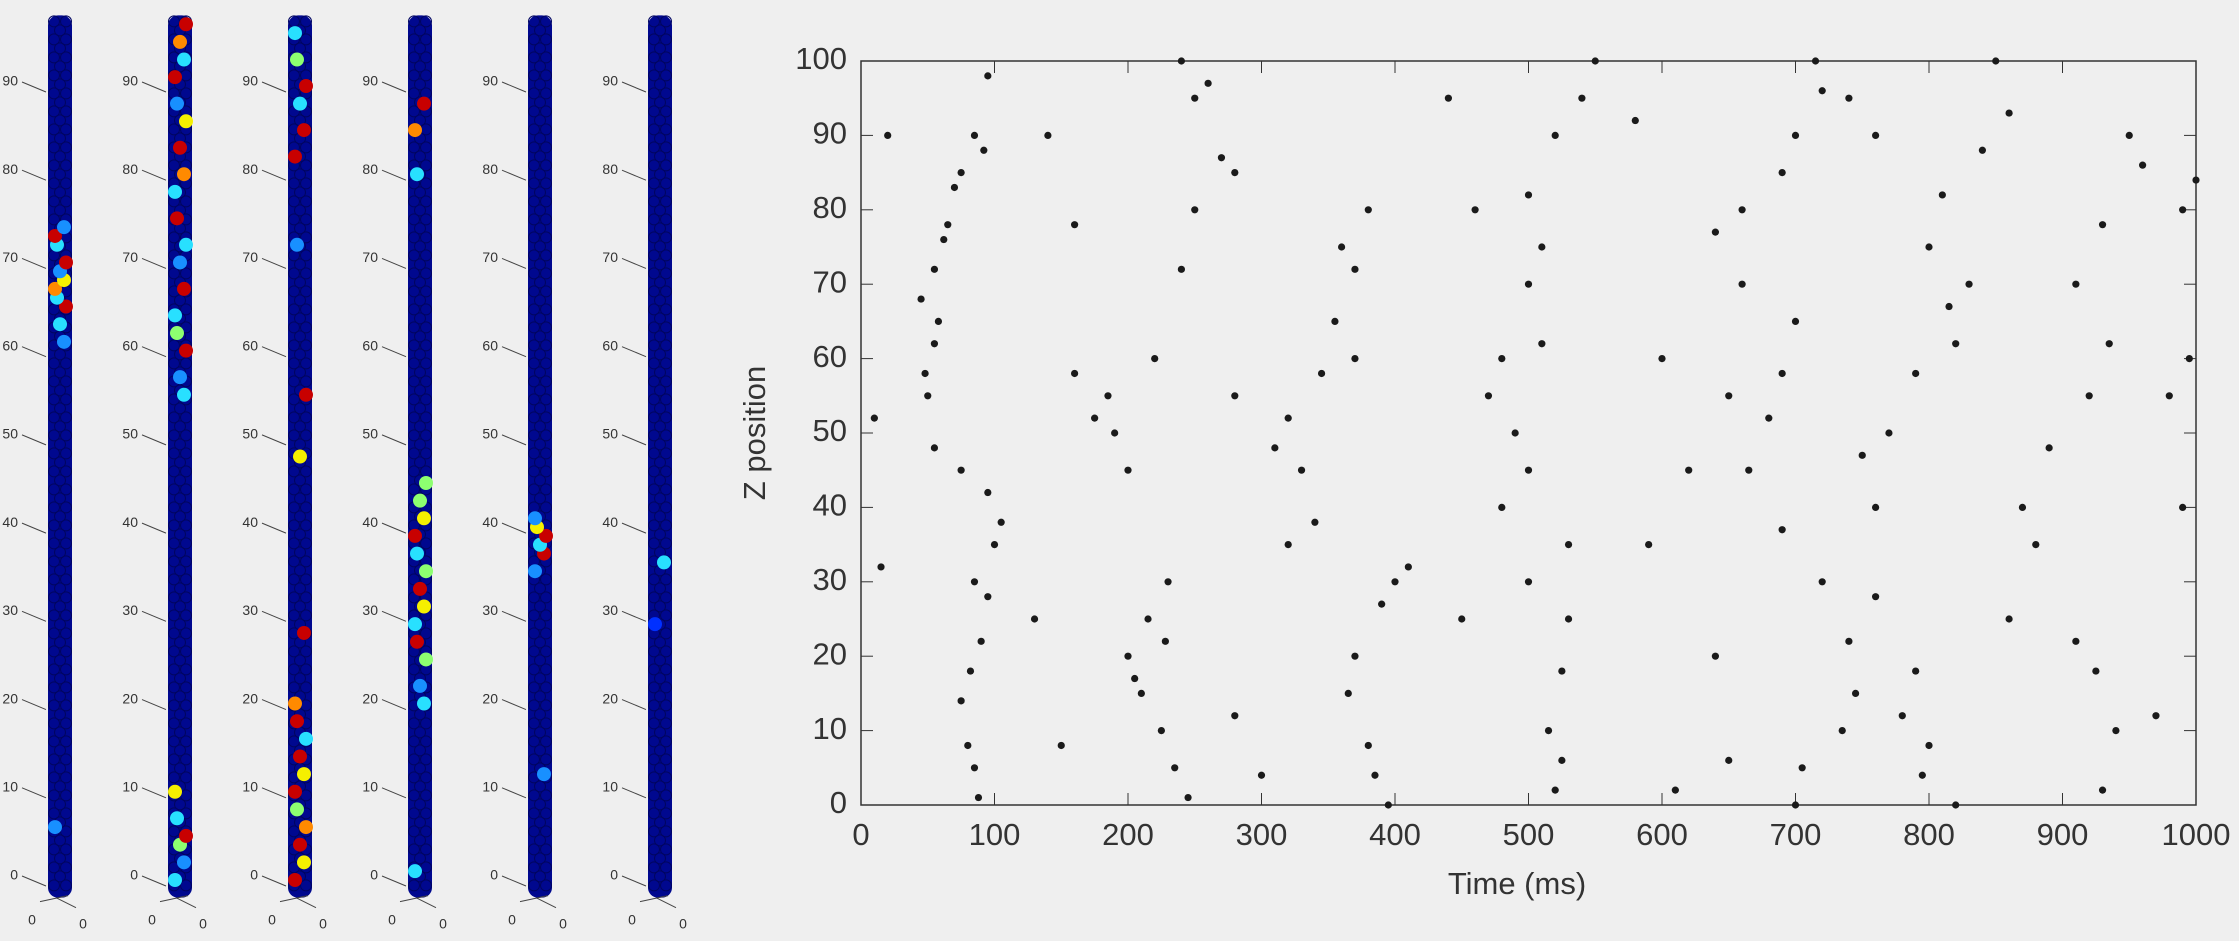 The width and height of the screenshot is (2239, 941). I want to click on y-tick-label: 10, so click(130, 786).